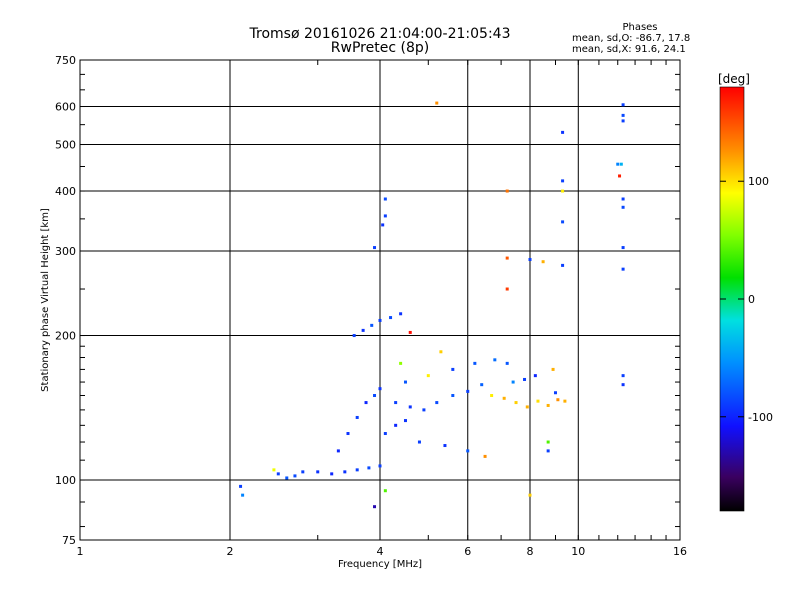 The width and height of the screenshot is (800, 600). What do you see at coordinates (65, 191) in the screenshot?
I see `y-tick-label: 400` at bounding box center [65, 191].